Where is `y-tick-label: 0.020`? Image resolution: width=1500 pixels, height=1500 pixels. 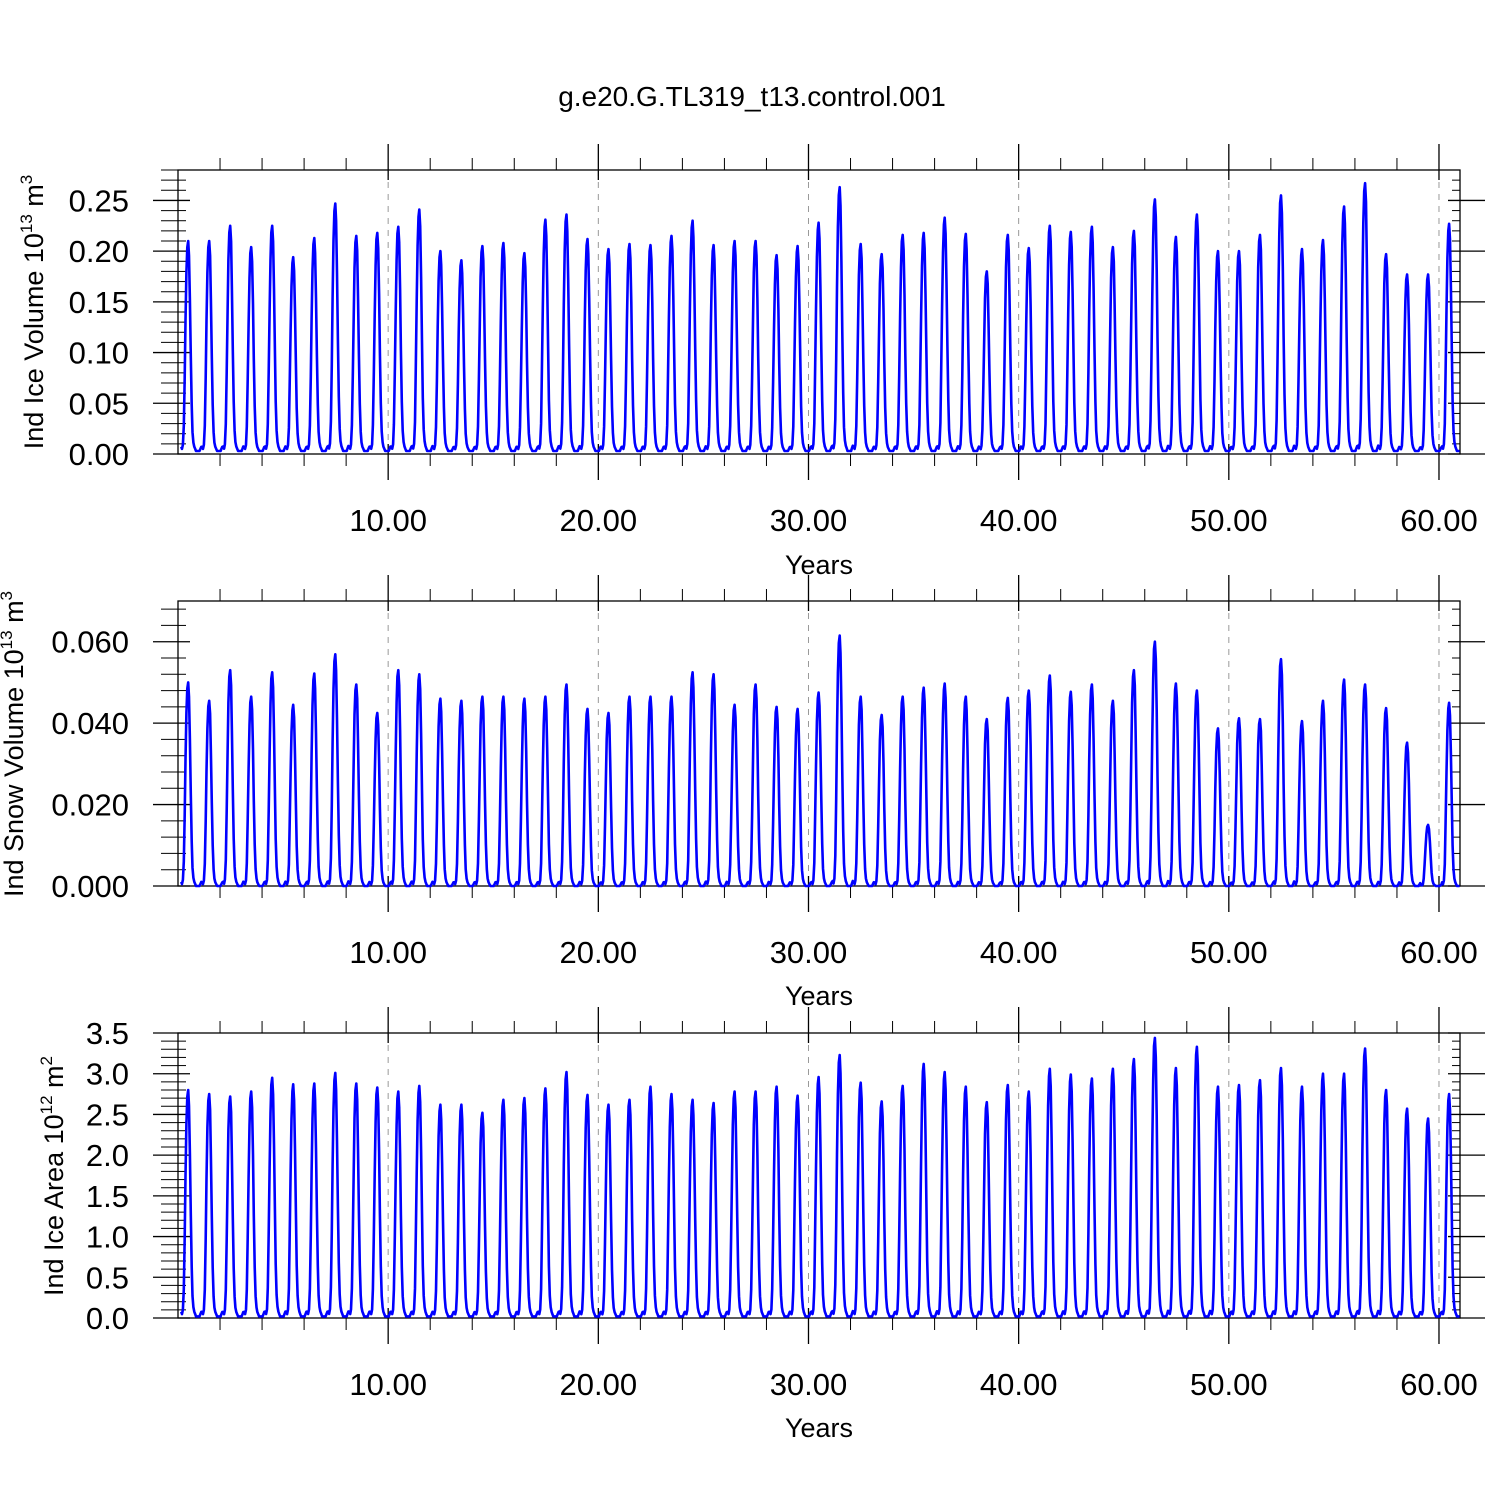 y-tick-label: 0.020 is located at coordinates (90, 805).